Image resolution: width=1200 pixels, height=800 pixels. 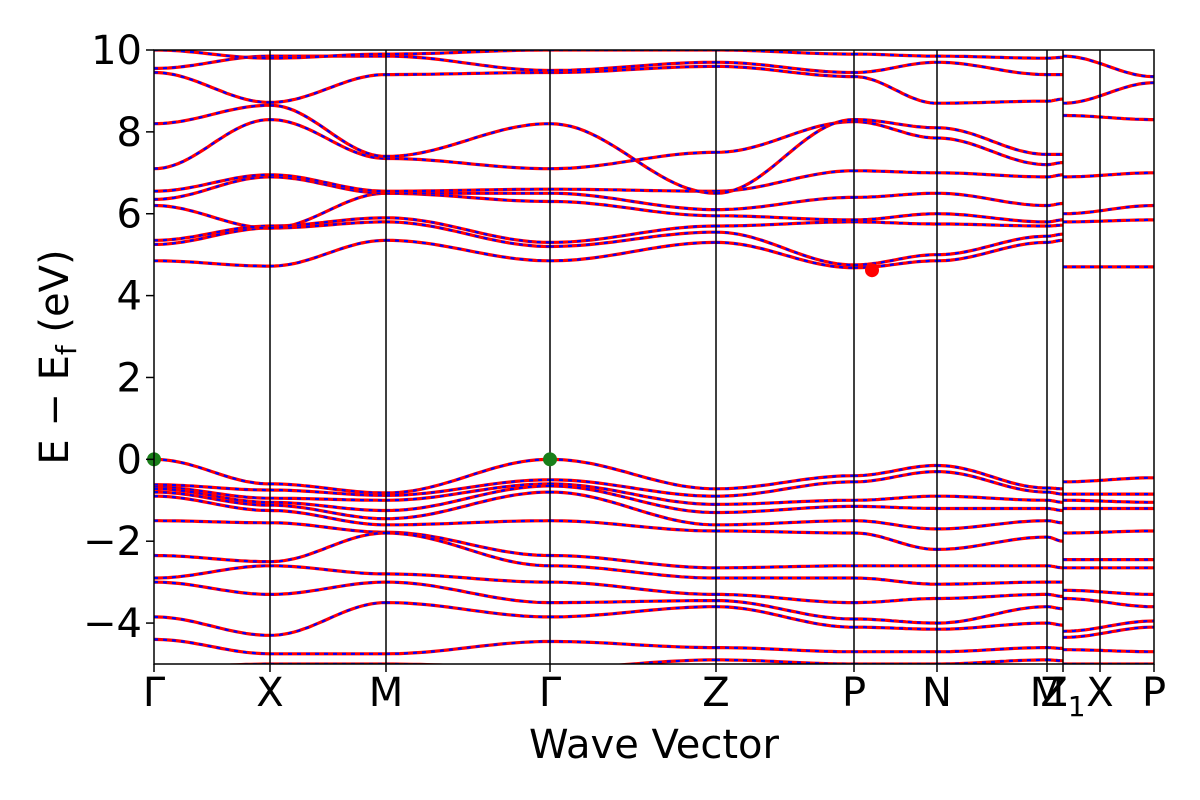 What do you see at coordinates (57, 356) in the screenshot?
I see `y-axis-title: E − Ef (eV)` at bounding box center [57, 356].